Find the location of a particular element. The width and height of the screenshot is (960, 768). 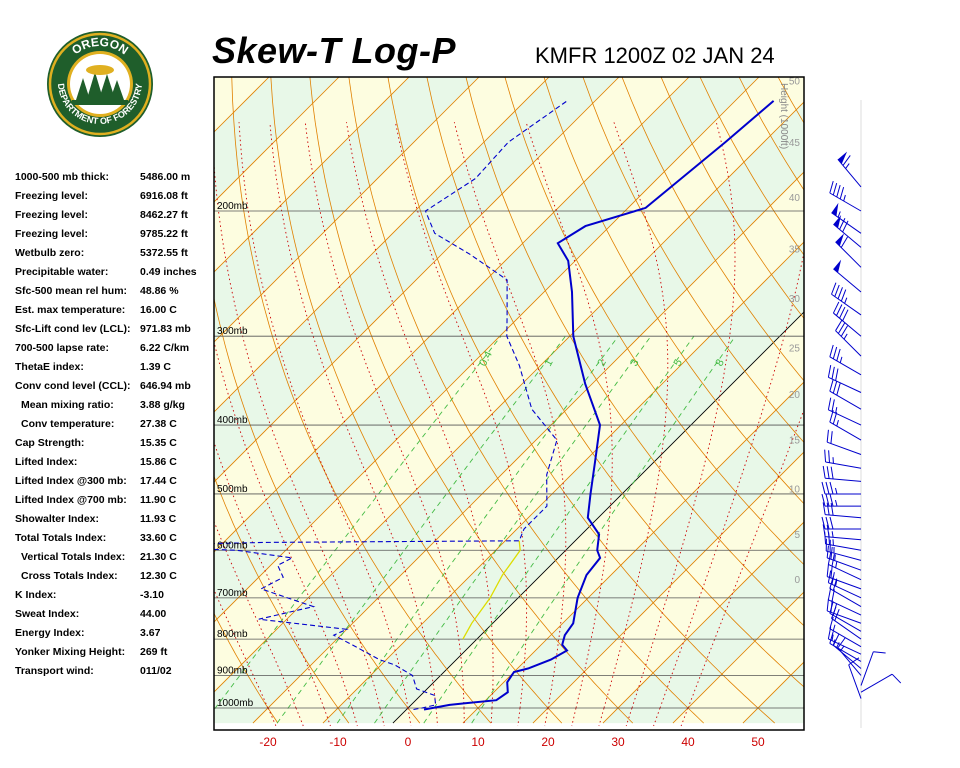

index-row: Freezing level: 8462.27 ft is located at coordinates (115, 215).